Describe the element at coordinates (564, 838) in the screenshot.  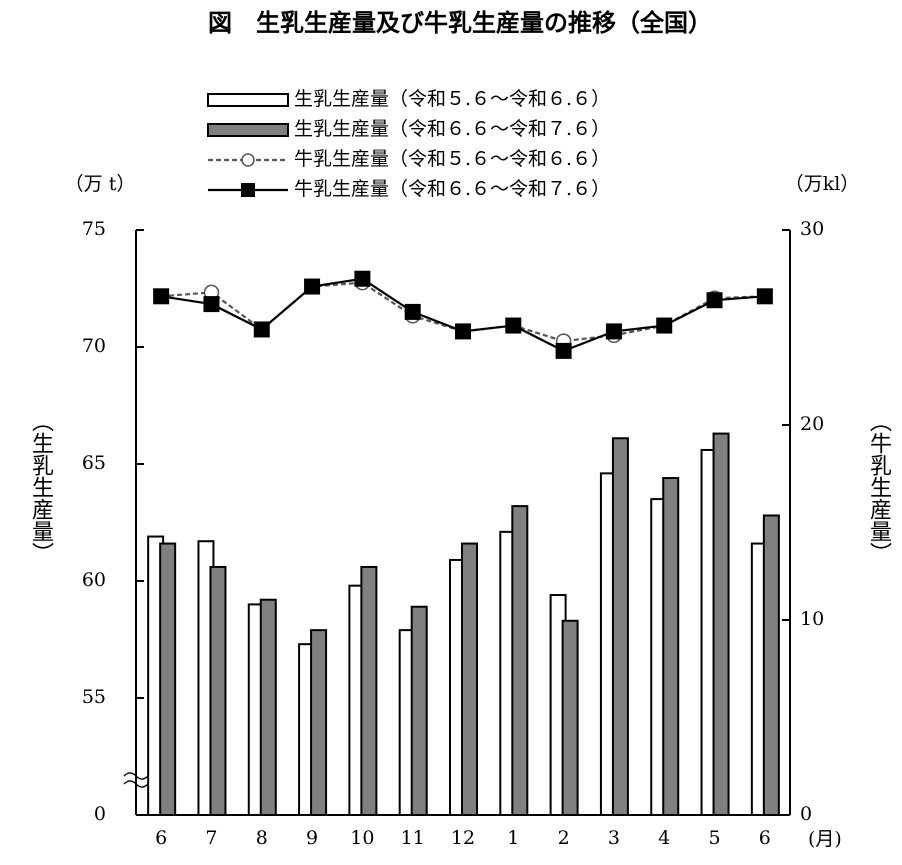
I see `x-tick-label: 2` at that location.